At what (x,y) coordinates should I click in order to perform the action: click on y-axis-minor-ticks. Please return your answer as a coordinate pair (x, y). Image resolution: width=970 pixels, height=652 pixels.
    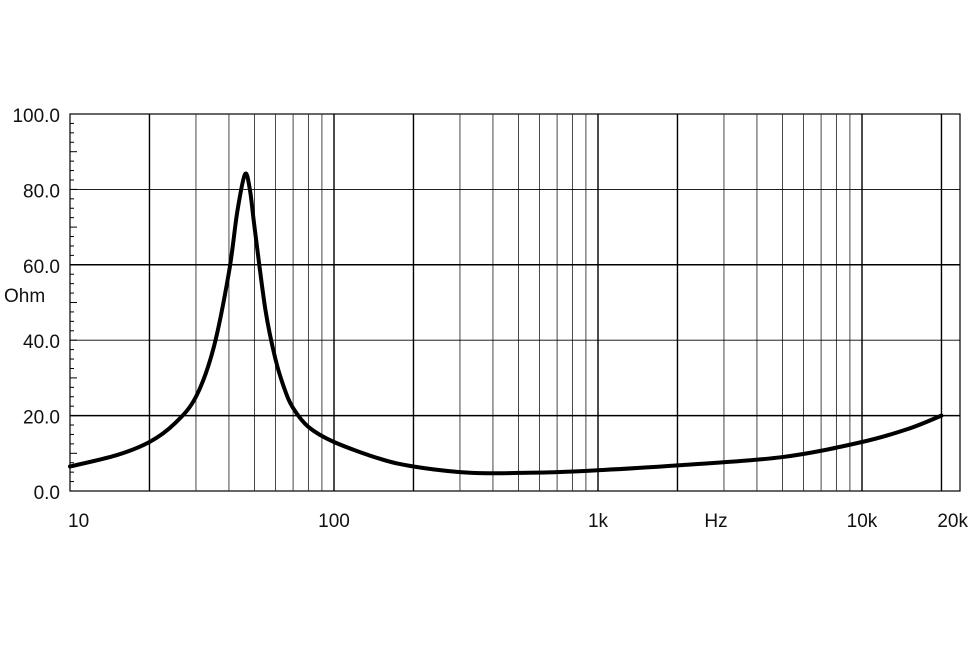
    Looking at the image, I should click on (73, 302).